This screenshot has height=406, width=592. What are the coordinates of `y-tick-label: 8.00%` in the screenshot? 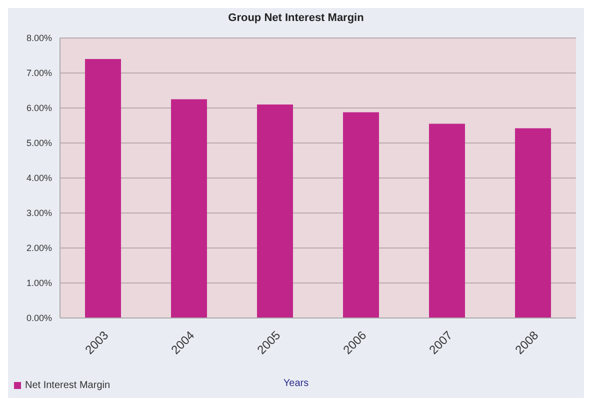 It's located at (39, 38).